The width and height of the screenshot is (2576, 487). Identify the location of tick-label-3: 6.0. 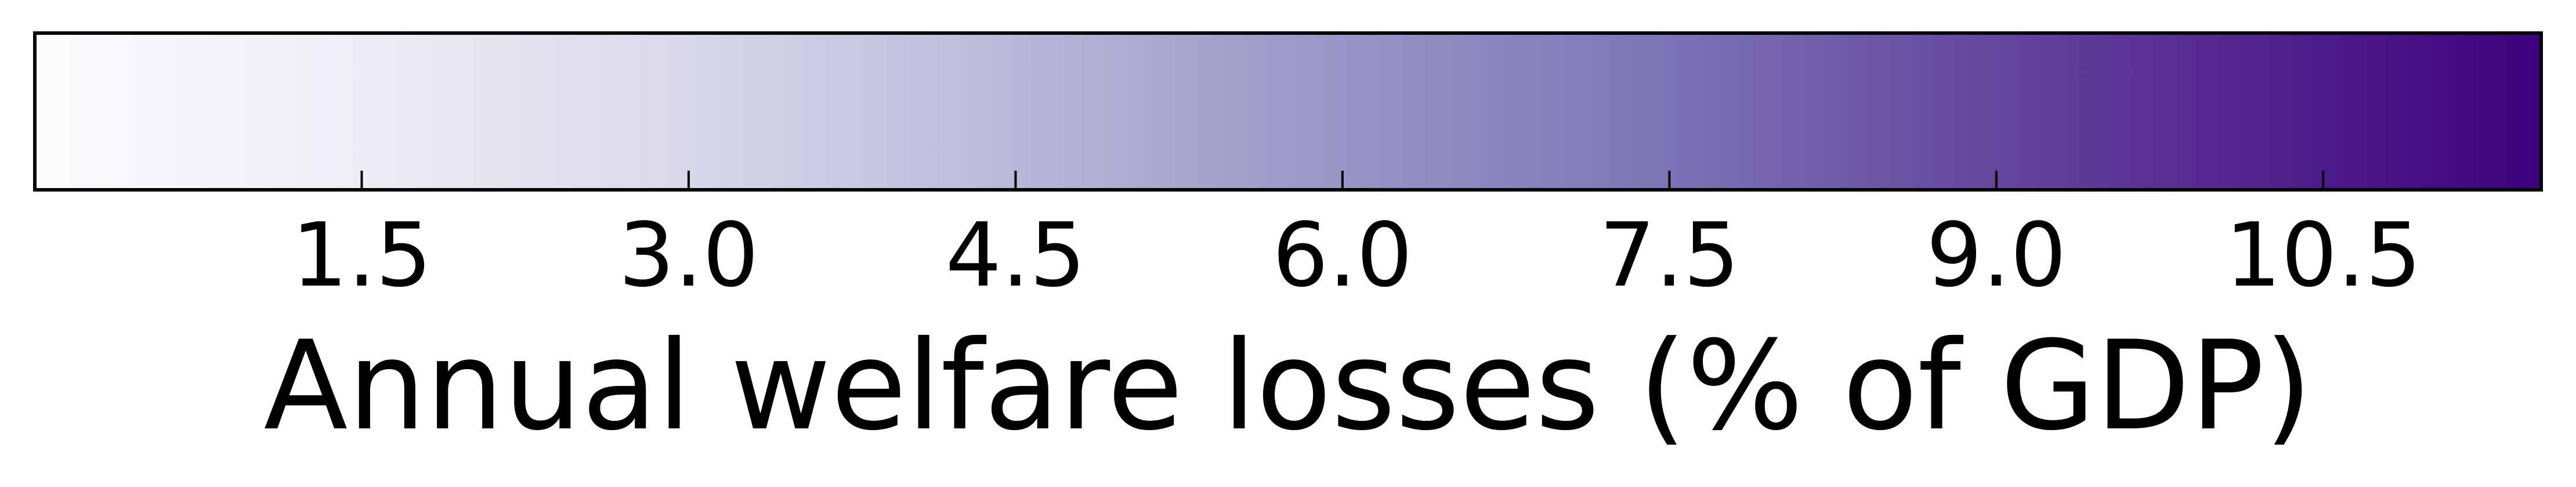
(1342, 255).